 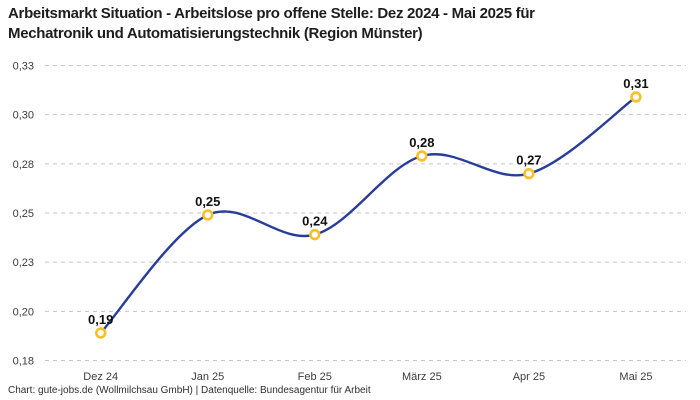 I want to click on x-axis-tick-label: Dez 24, so click(x=100, y=377).